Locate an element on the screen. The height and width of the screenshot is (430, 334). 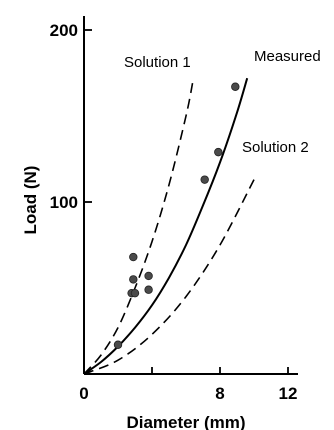
y-tick-label: 200 is located at coordinates (64, 30).